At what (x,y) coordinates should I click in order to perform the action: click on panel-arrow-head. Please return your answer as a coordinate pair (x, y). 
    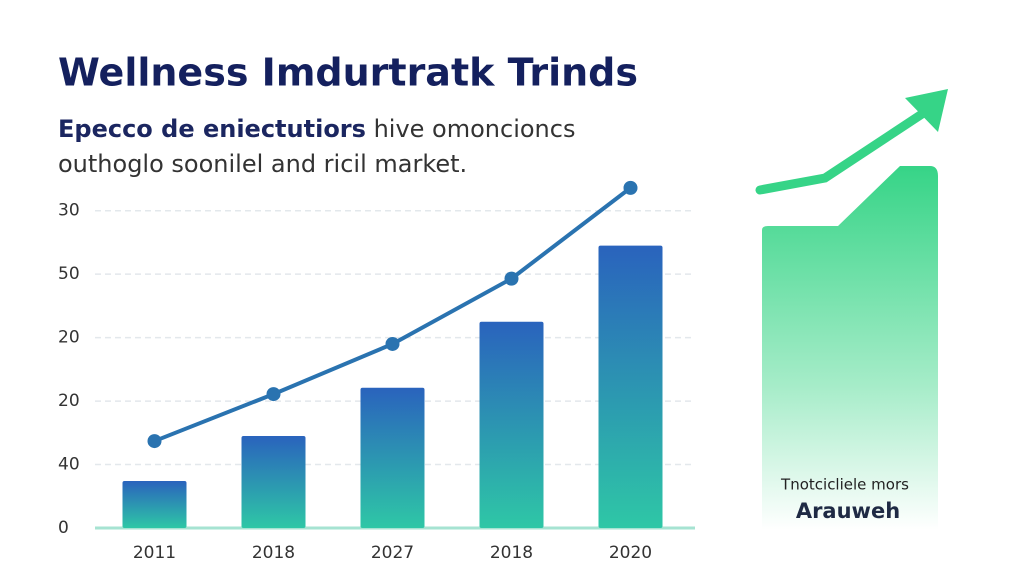
    Looking at the image, I should click on (926, 110).